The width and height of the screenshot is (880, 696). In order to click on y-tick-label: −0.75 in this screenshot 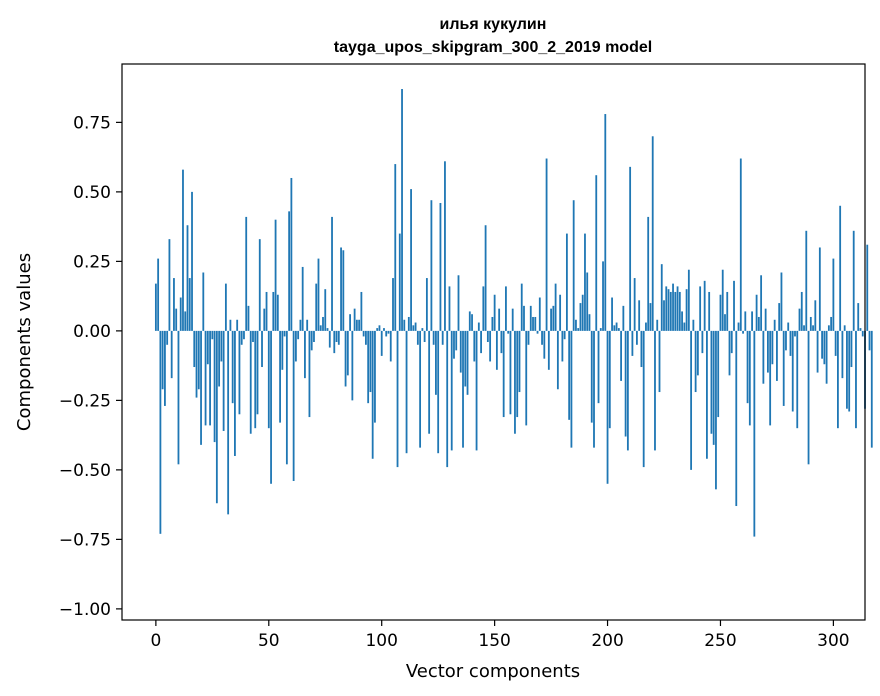, I will do `click(85, 540)`.